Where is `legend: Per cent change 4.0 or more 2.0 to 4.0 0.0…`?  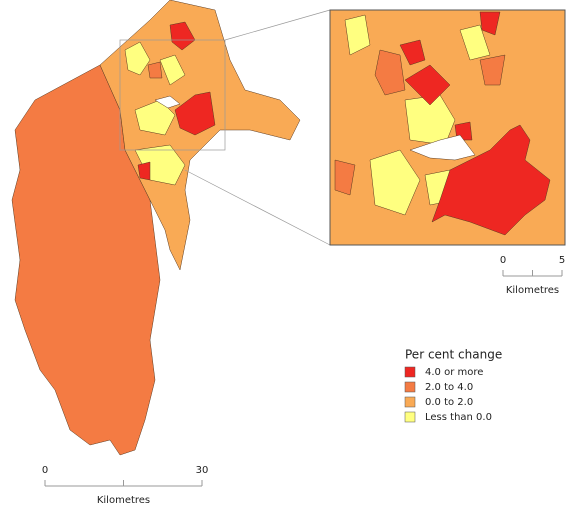 legend: Per cent change 4.0 or more 2.0 to 4.0 0.0… is located at coordinates (453, 385).